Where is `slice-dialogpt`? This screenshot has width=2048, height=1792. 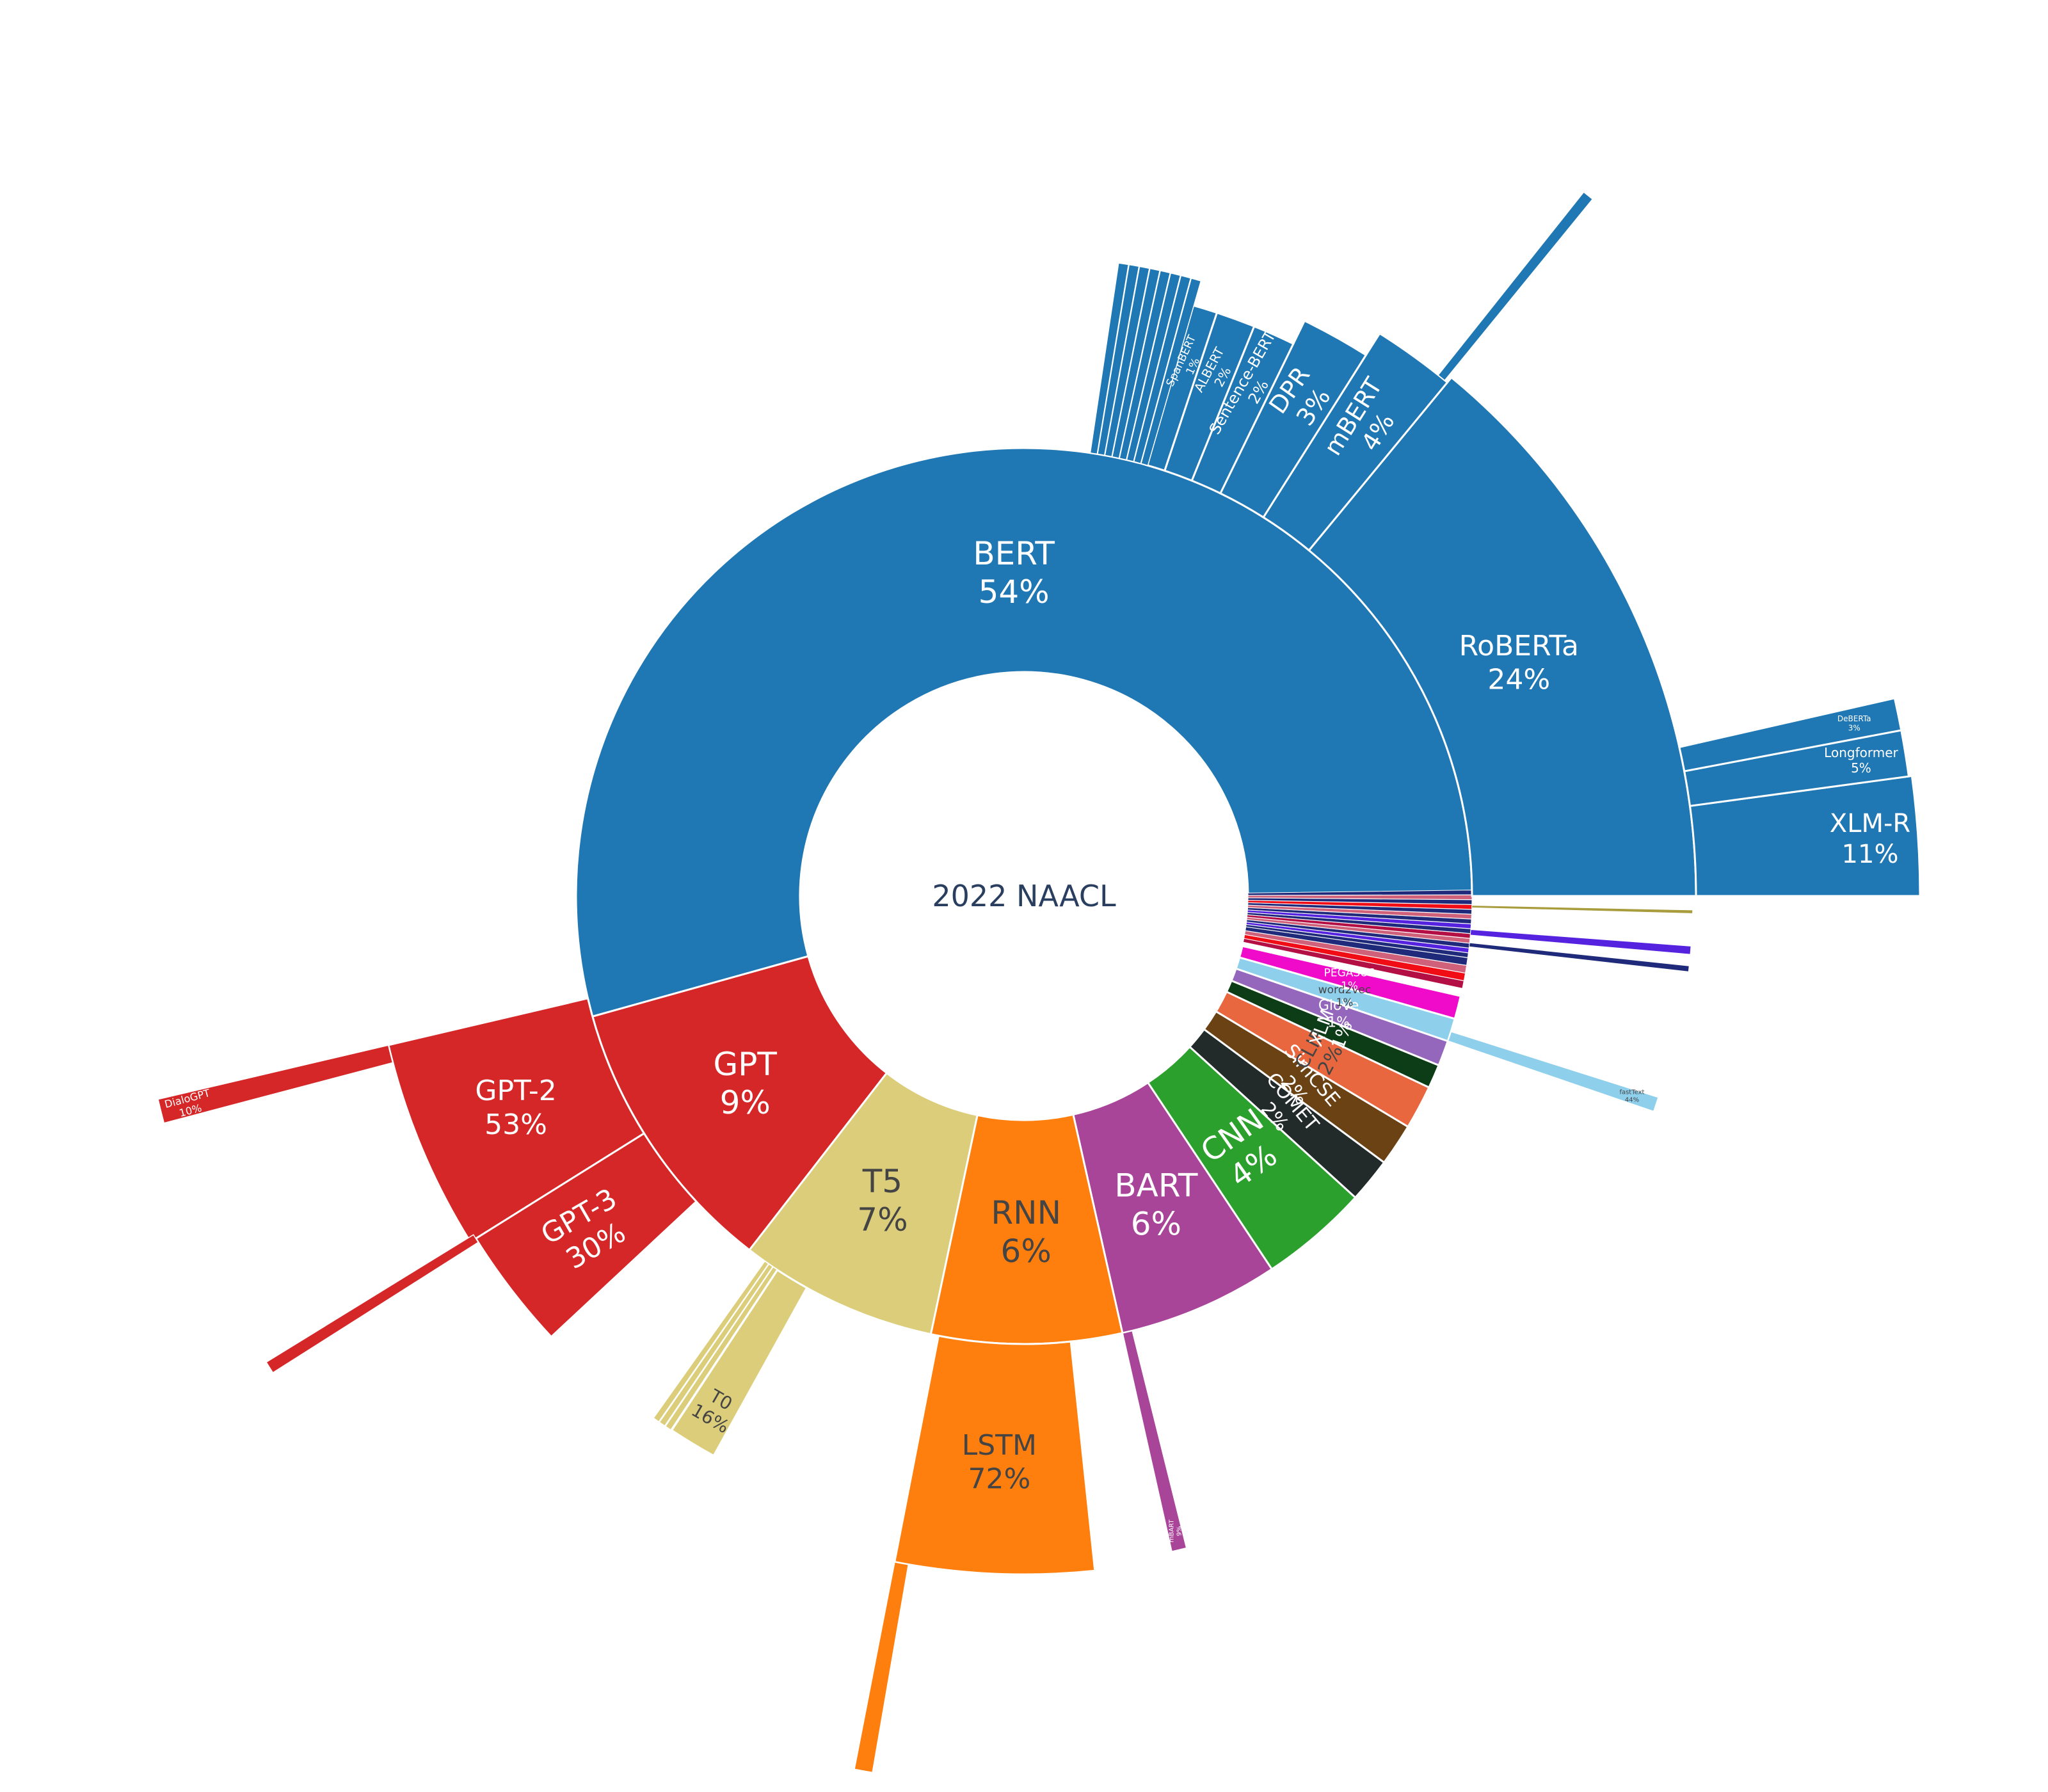
slice-dialogpt is located at coordinates (275, 1084).